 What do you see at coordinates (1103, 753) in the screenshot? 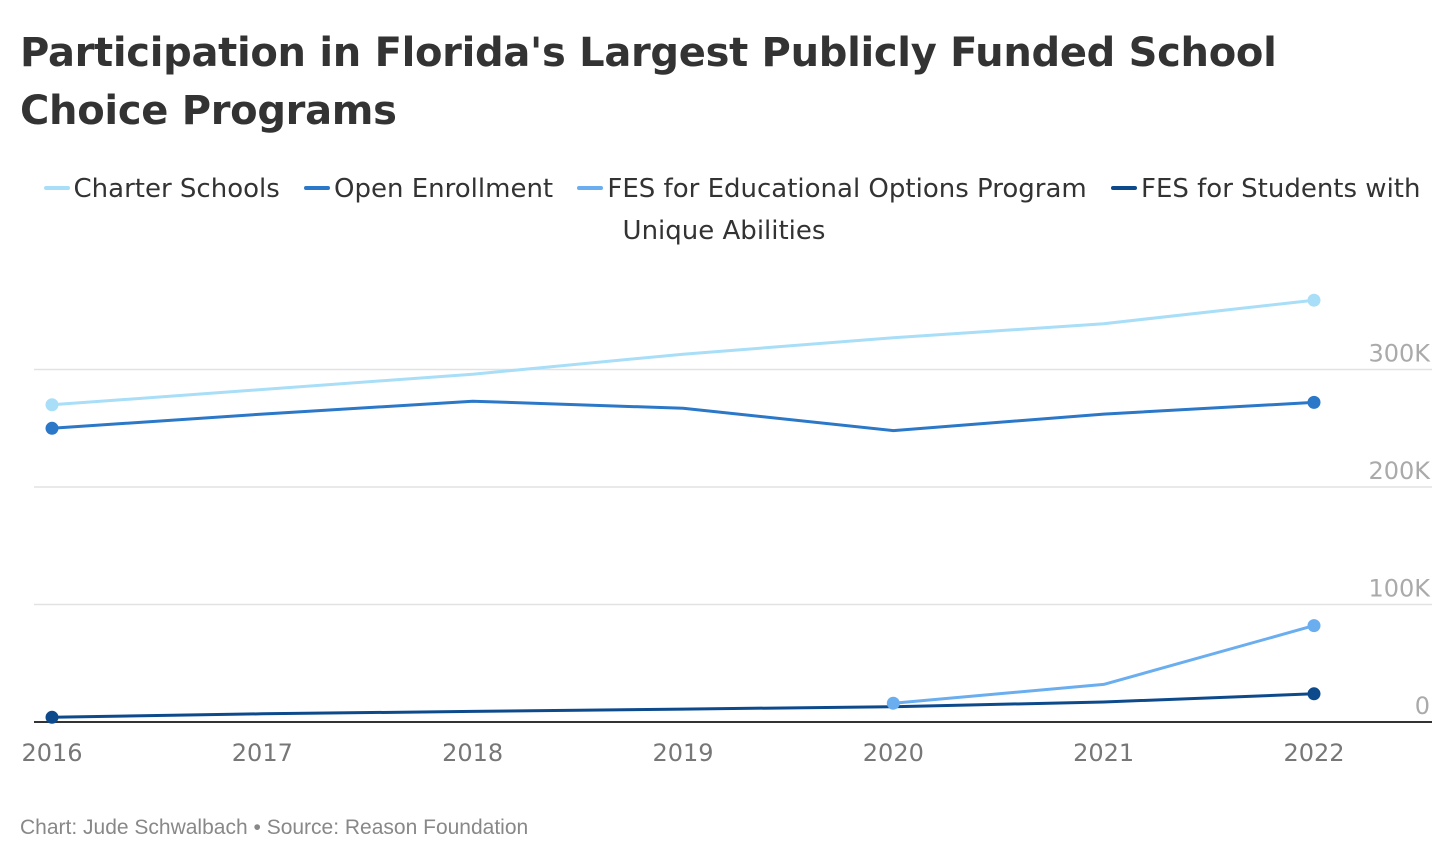
I see `x-tick-label-2021: 2021` at bounding box center [1103, 753].